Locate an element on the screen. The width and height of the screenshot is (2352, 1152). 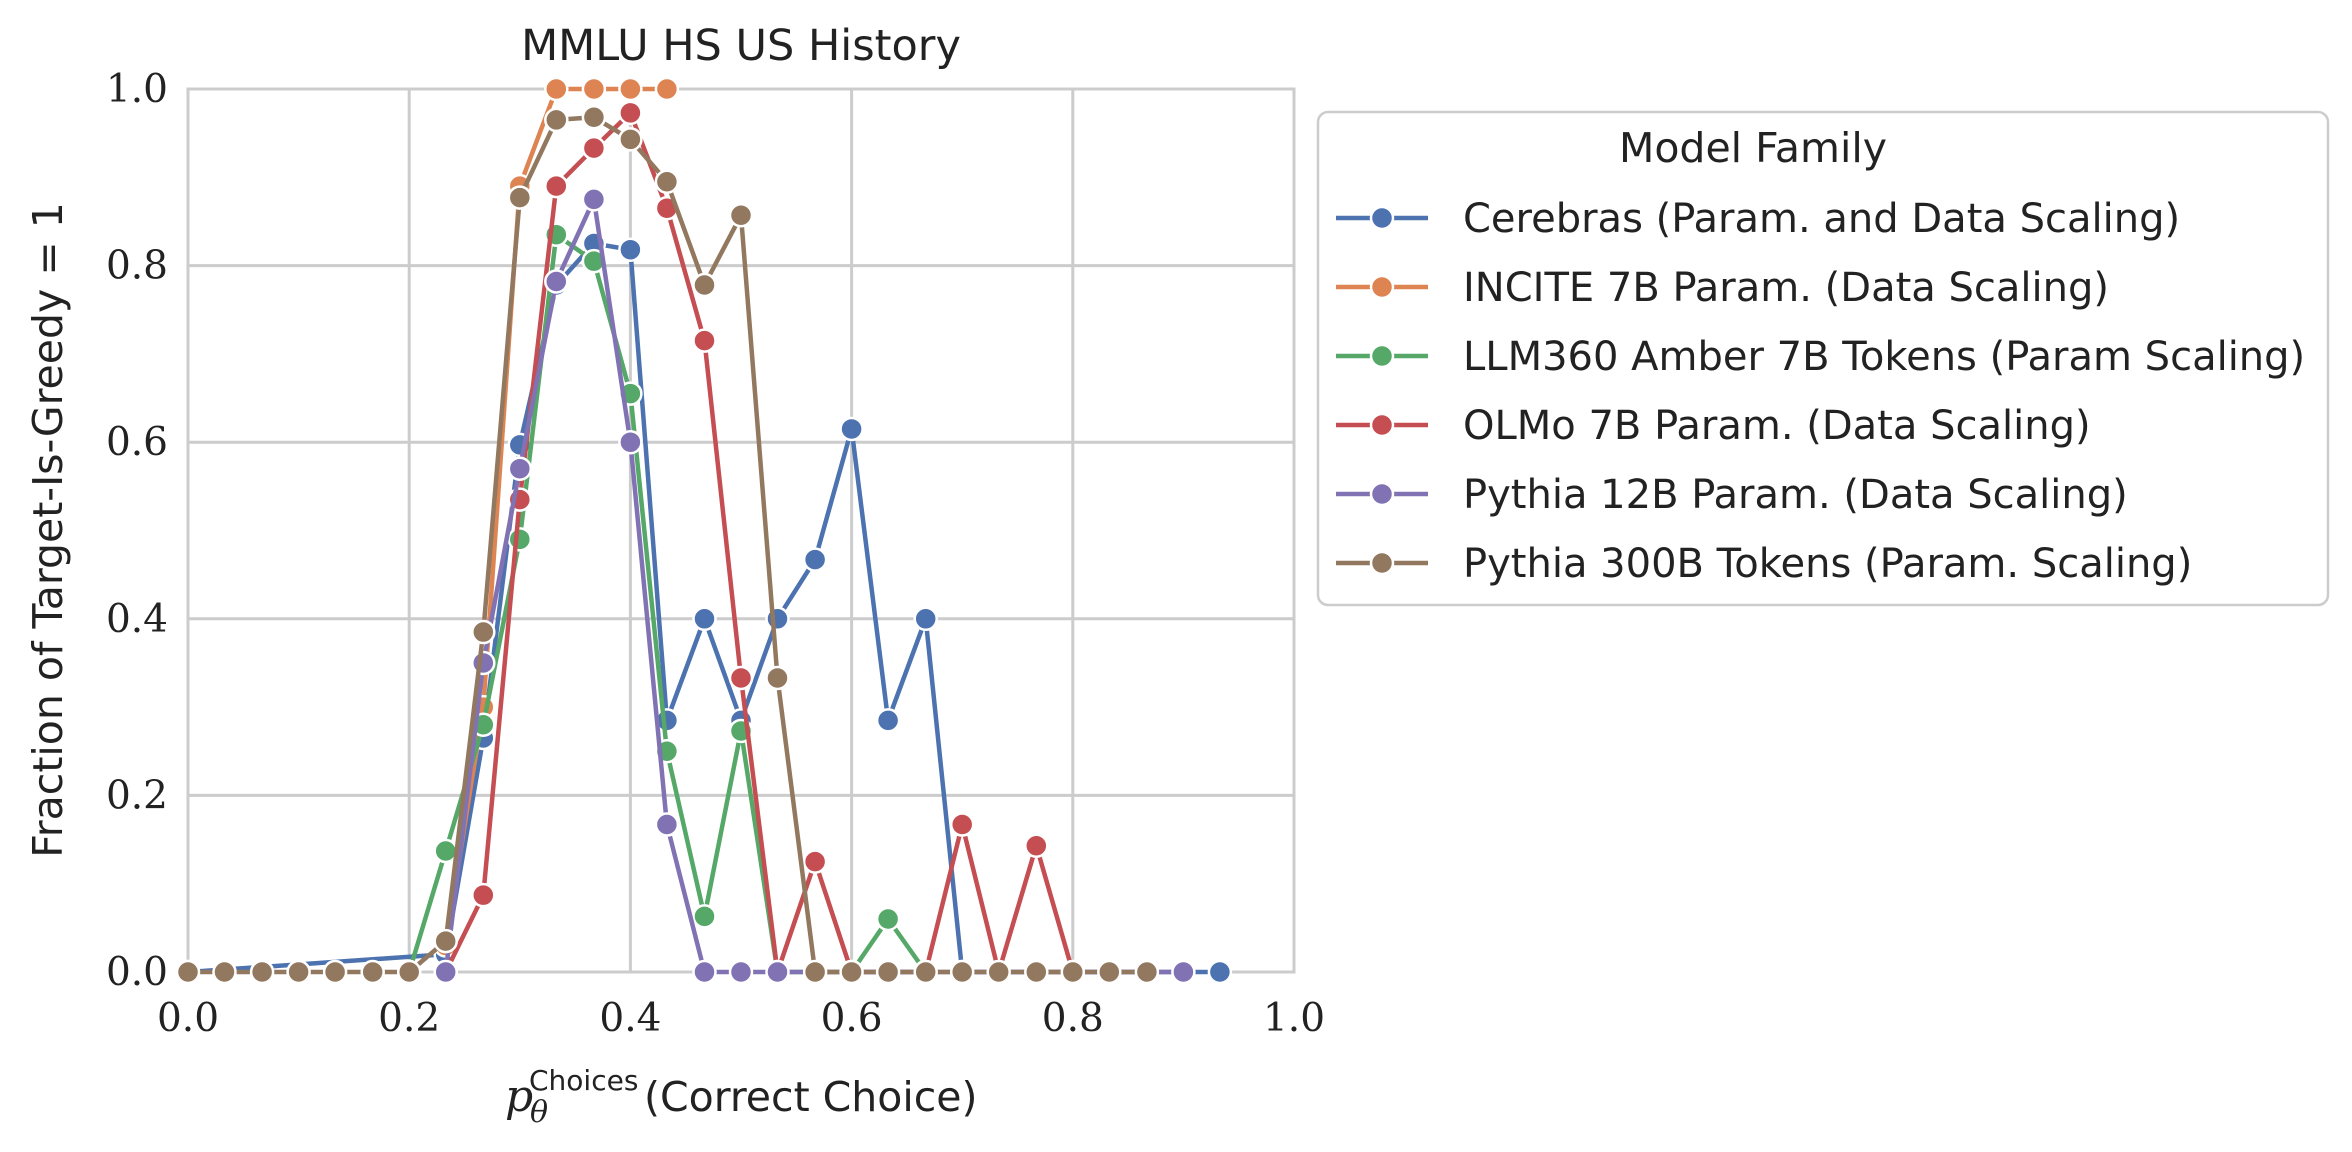
y-tick-label: 0.8 is located at coordinates (137, 266).